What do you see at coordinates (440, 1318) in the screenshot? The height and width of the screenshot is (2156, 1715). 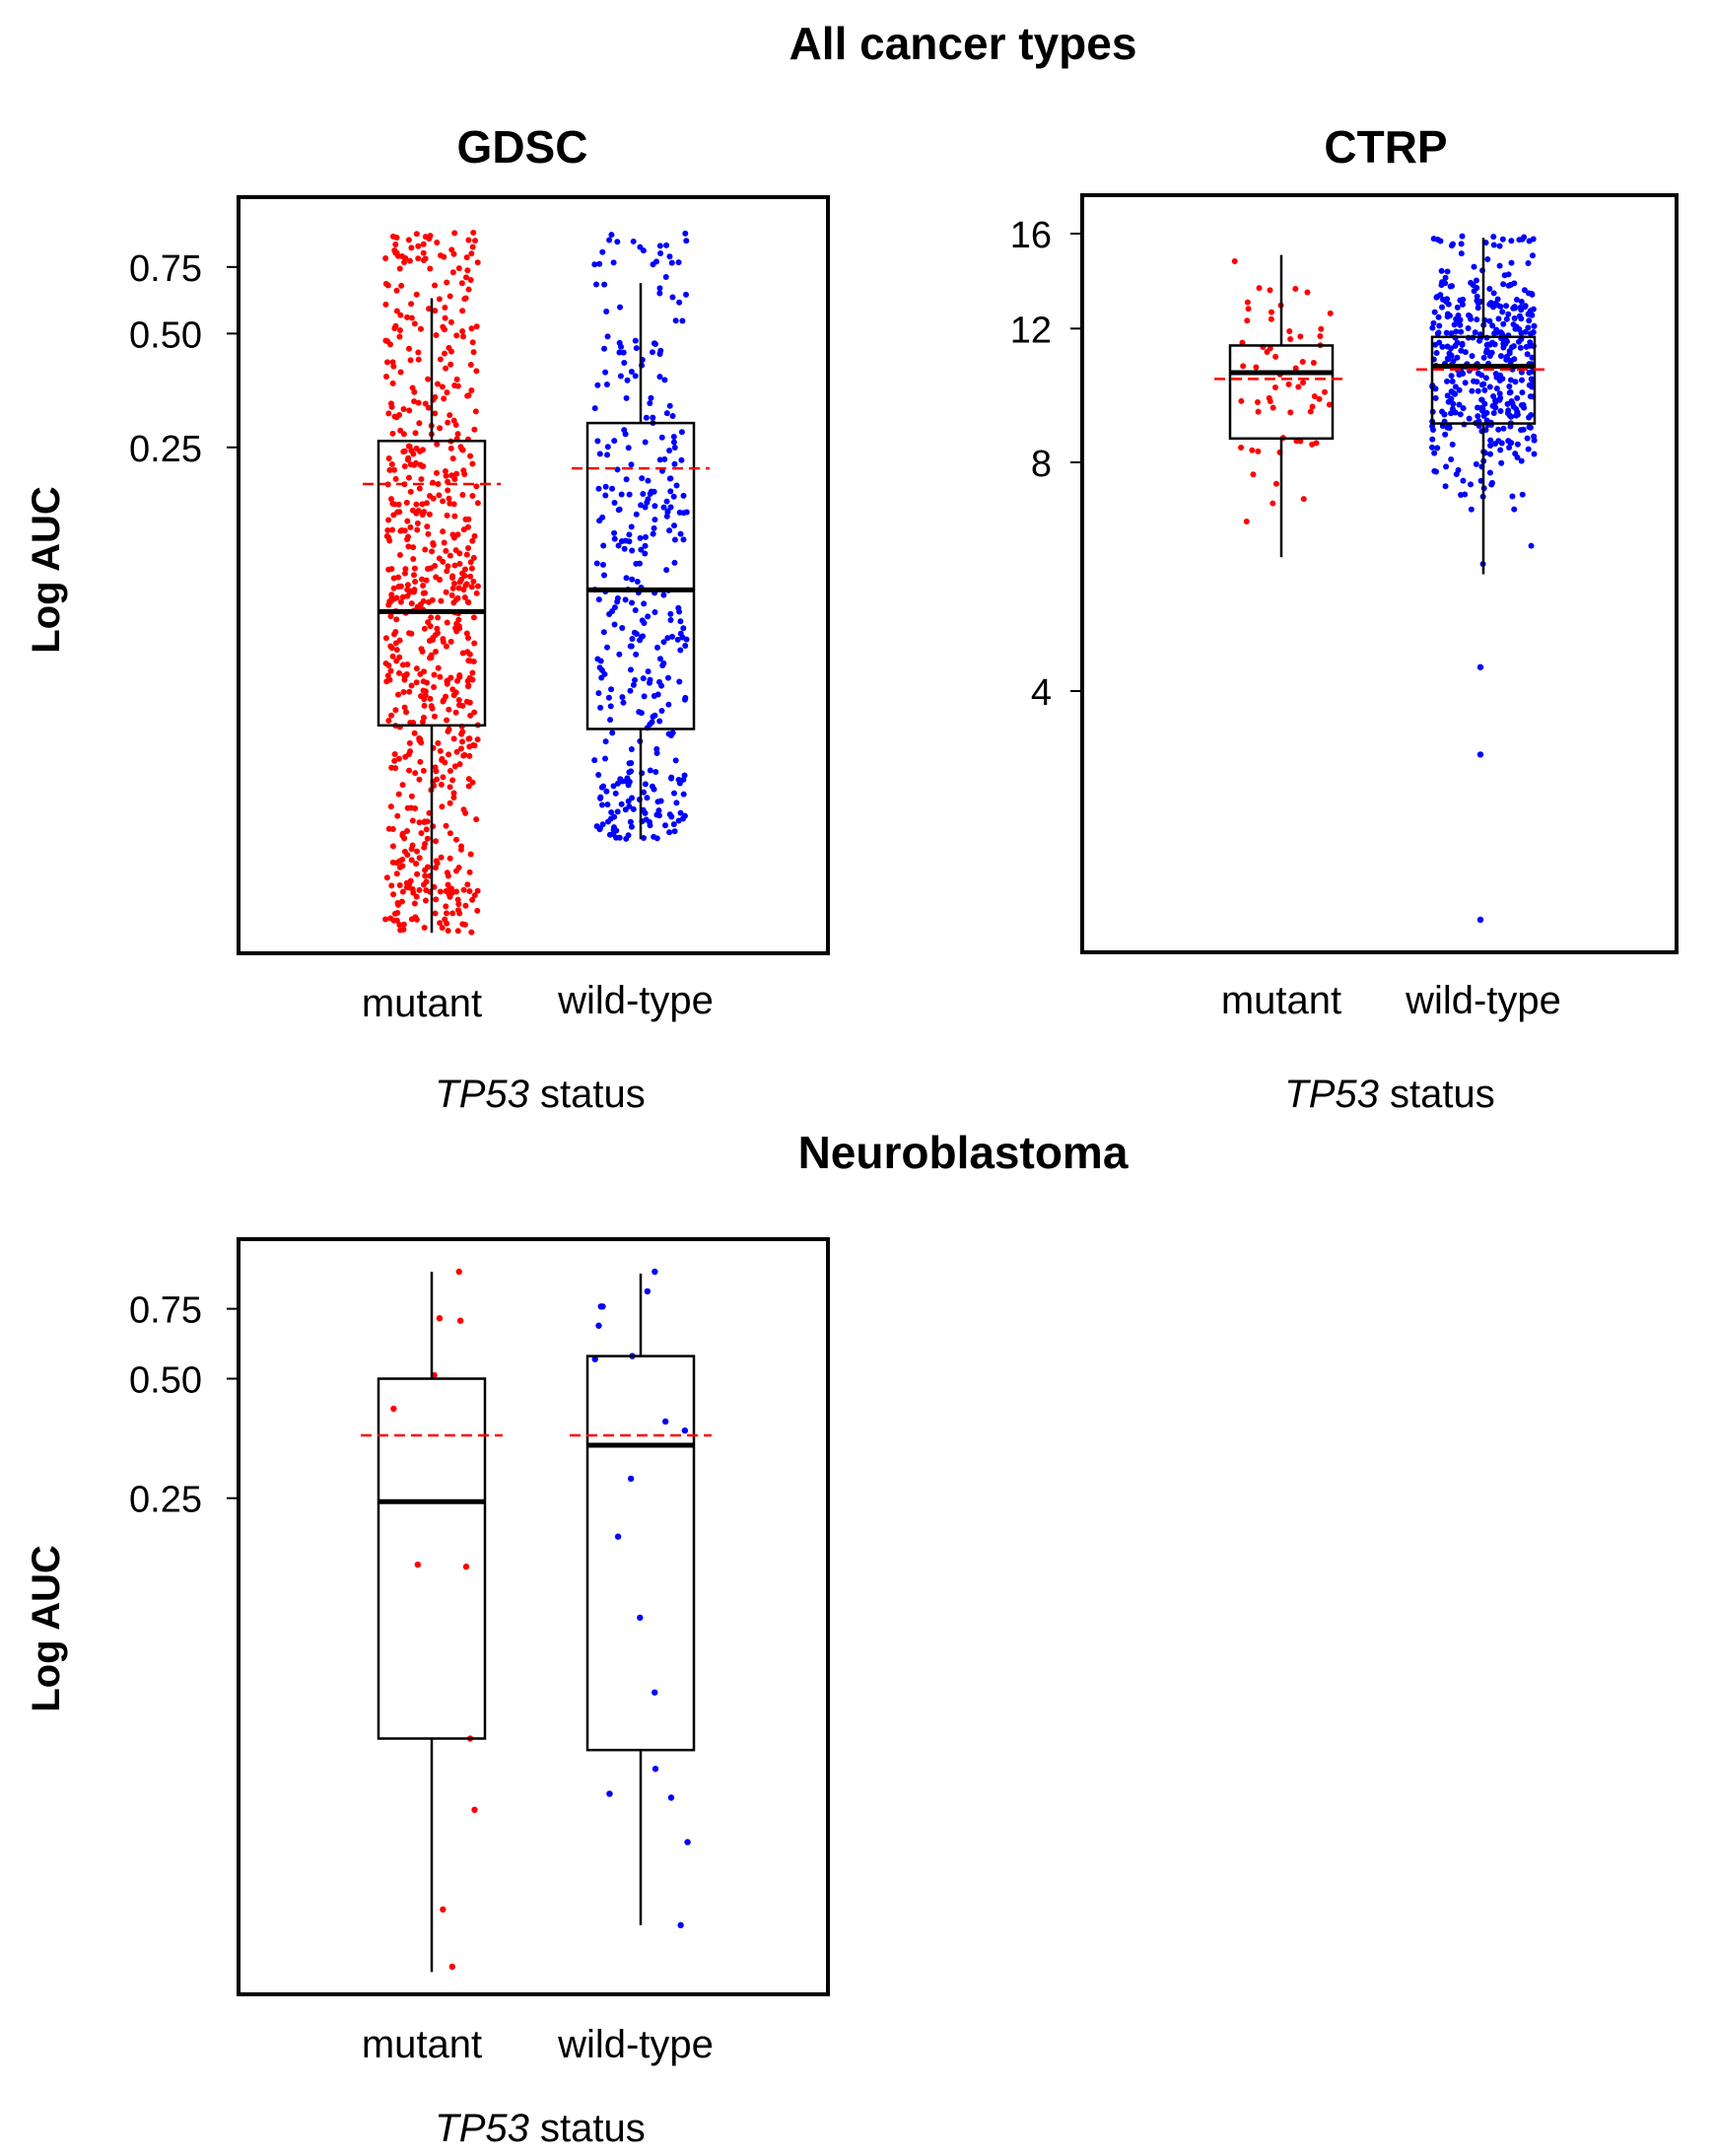 I see `neuroblastoma-point-mutant` at bounding box center [440, 1318].